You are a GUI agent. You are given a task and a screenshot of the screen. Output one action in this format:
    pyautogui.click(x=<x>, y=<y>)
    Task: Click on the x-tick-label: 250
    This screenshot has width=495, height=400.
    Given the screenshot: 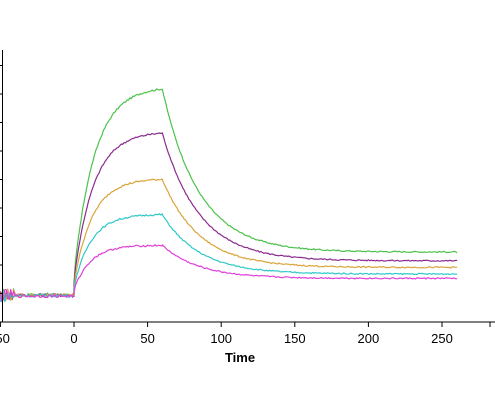 What is the action you would take?
    pyautogui.click(x=442, y=338)
    